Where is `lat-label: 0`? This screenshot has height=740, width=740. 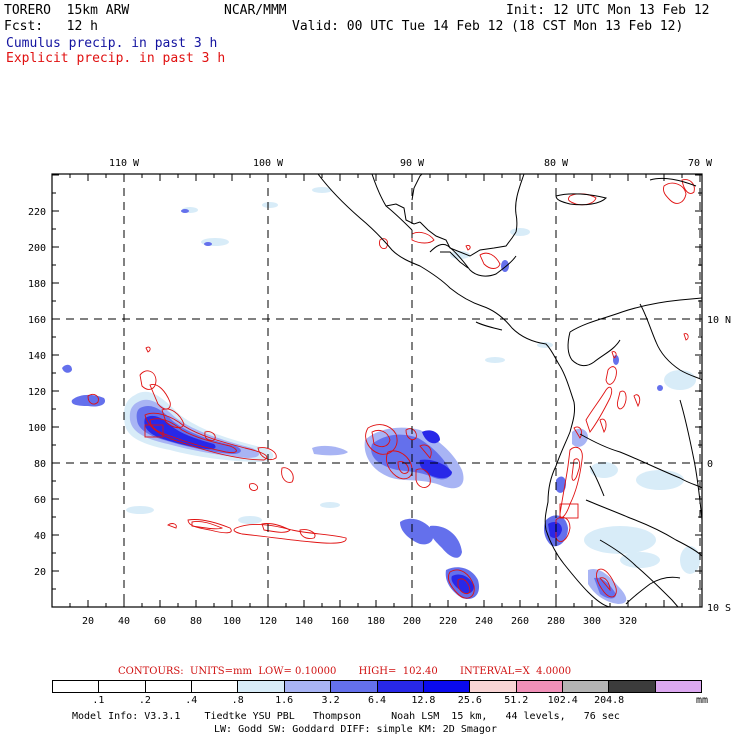 lat-label: 0 is located at coordinates (710, 464).